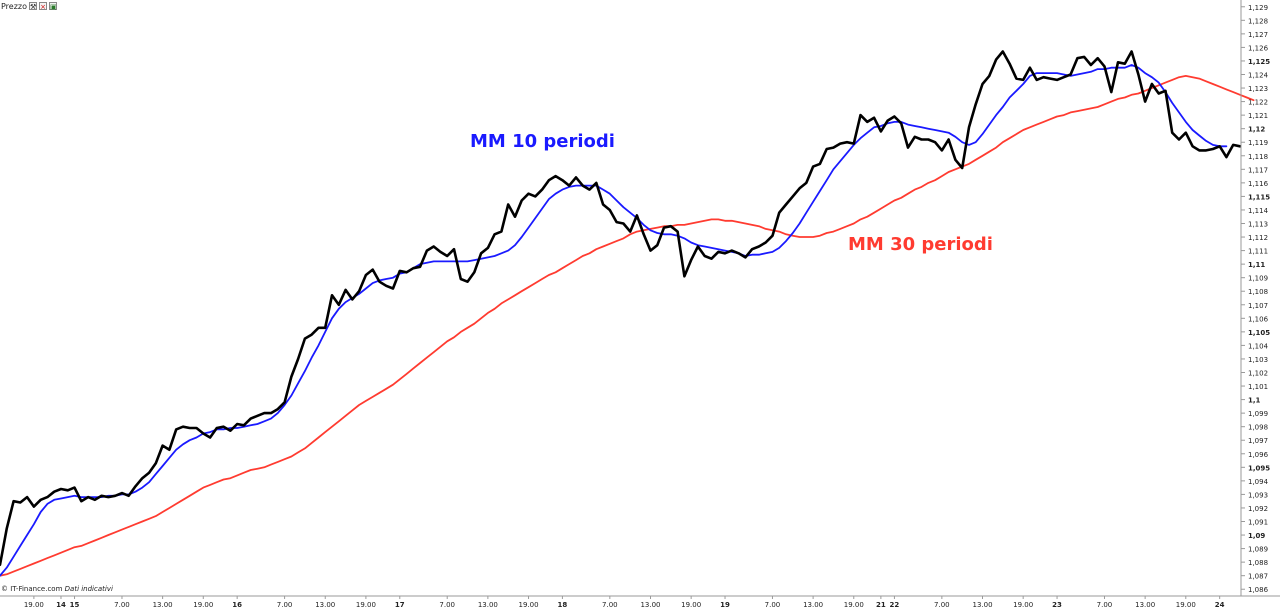 This screenshot has width=1280, height=610. Describe the element at coordinates (1258, 374) in the screenshot. I see `y-tick-label: 1,102` at that location.